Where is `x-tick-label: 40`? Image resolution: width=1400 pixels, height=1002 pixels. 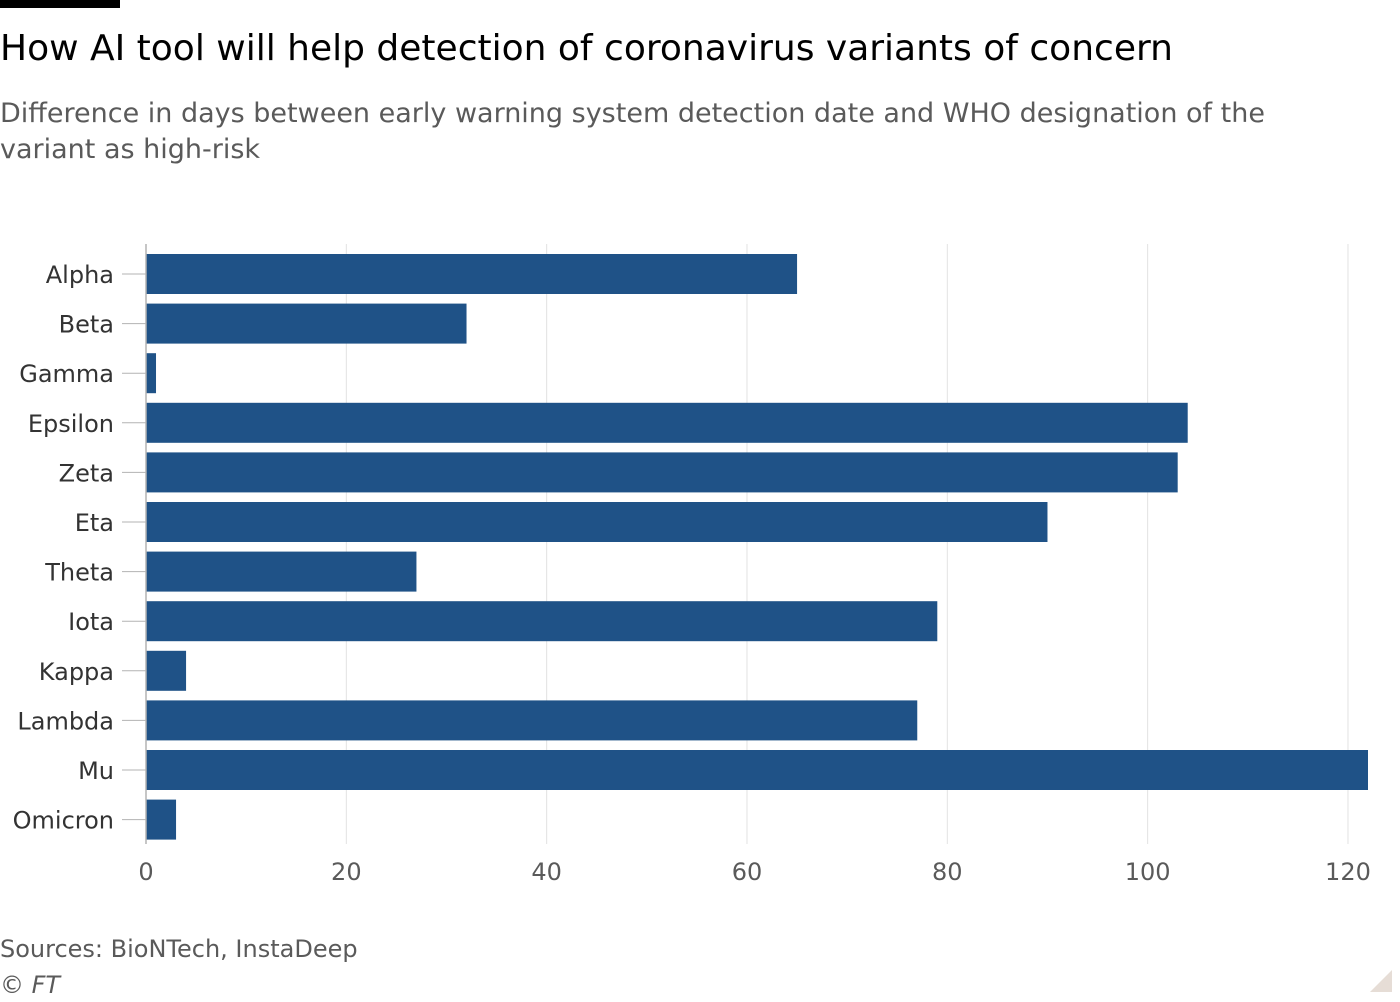
x-tick-label: 40 is located at coordinates (546, 872).